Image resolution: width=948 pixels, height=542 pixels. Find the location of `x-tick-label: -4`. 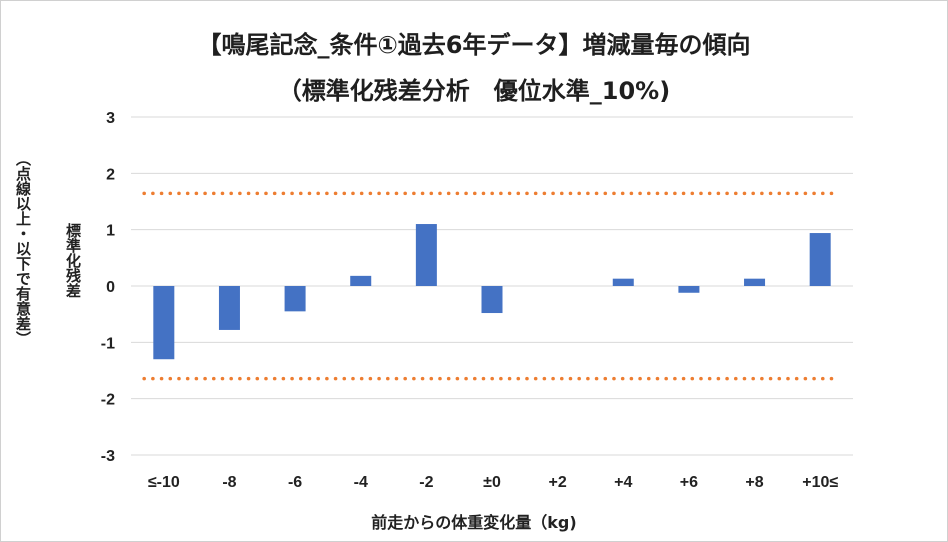

x-tick-label: -4 is located at coordinates (361, 482).